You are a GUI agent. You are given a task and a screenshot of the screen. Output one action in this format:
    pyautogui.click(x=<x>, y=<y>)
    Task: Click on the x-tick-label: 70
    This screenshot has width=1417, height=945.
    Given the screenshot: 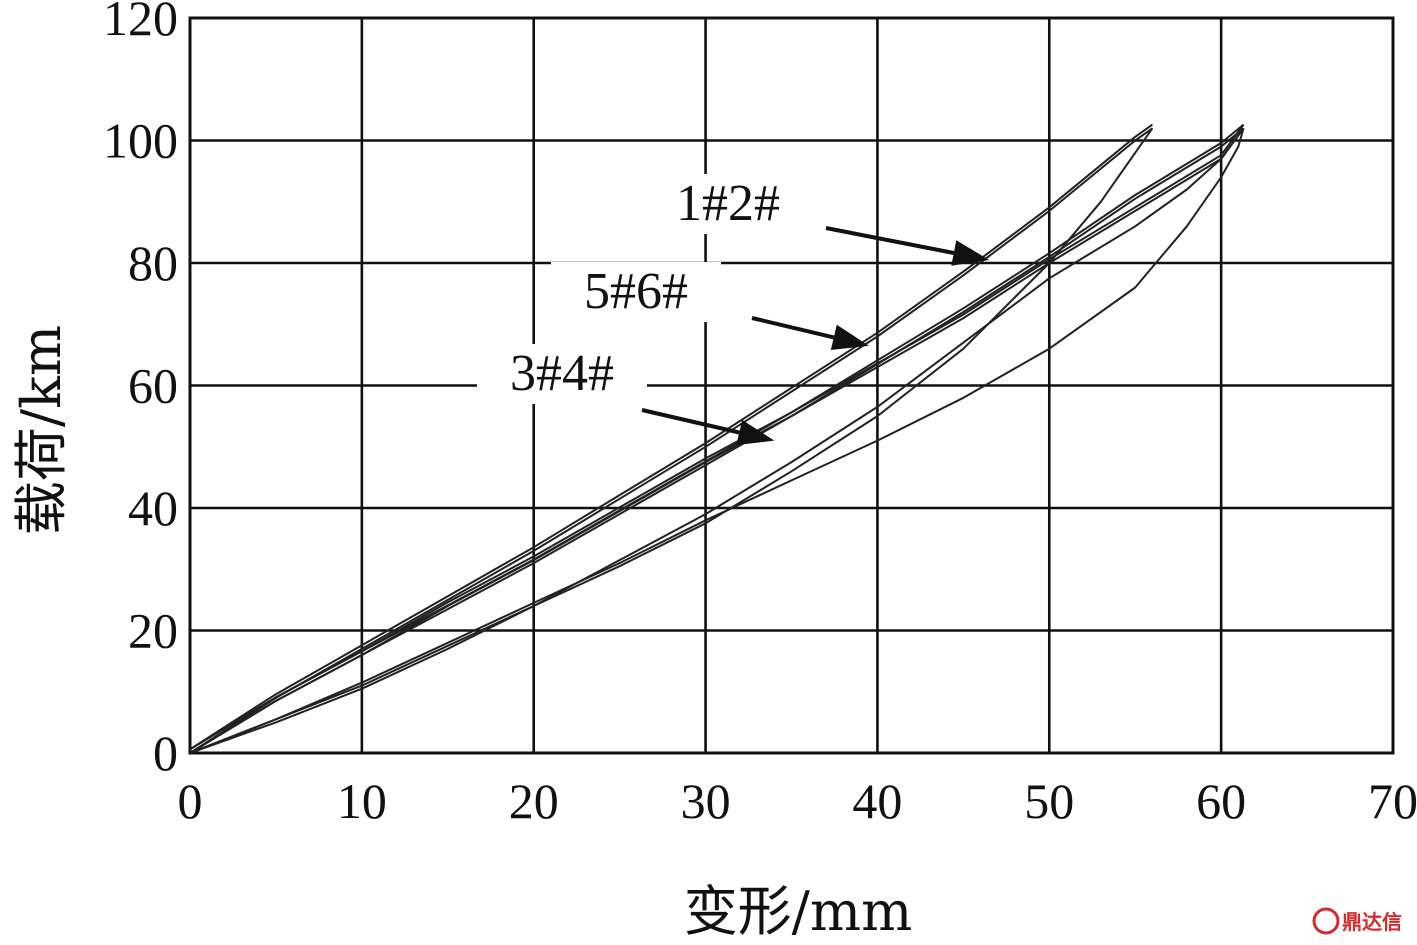 What is the action you would take?
    pyautogui.click(x=1392, y=801)
    